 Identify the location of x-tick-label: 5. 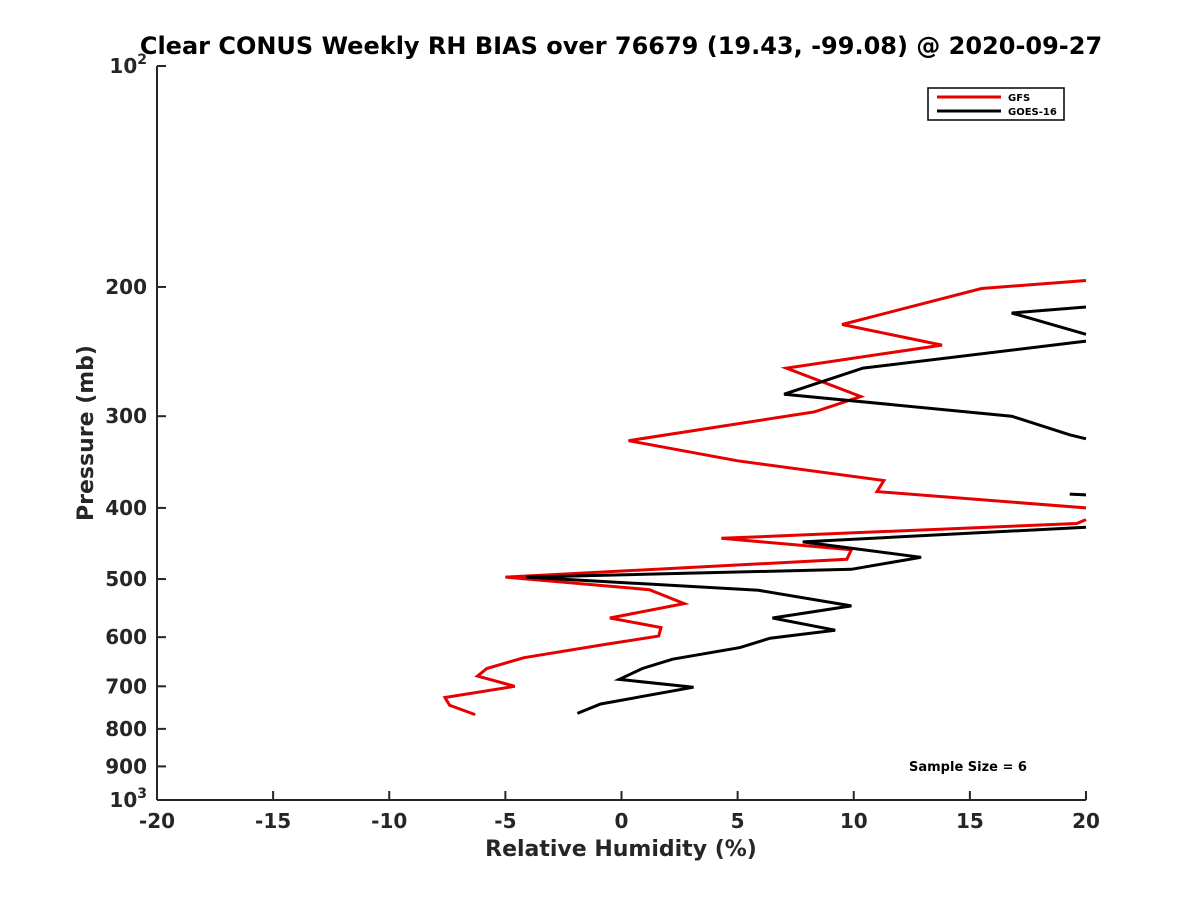
(738, 821).